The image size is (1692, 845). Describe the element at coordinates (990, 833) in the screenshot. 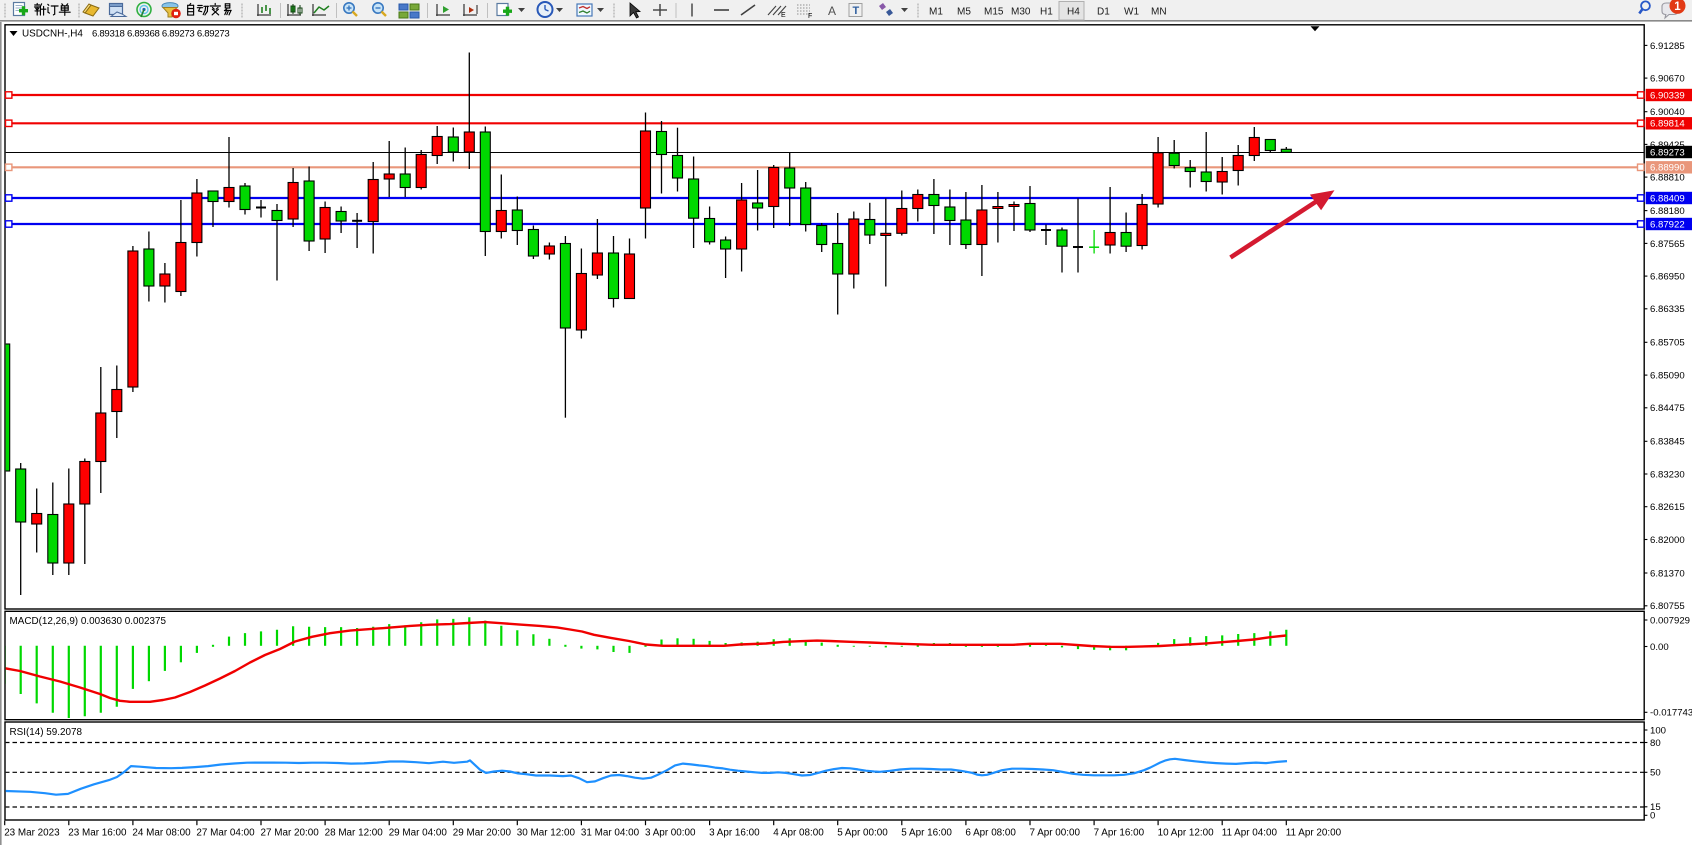

I see `svg-text: 6 Apr 08:00` at that location.